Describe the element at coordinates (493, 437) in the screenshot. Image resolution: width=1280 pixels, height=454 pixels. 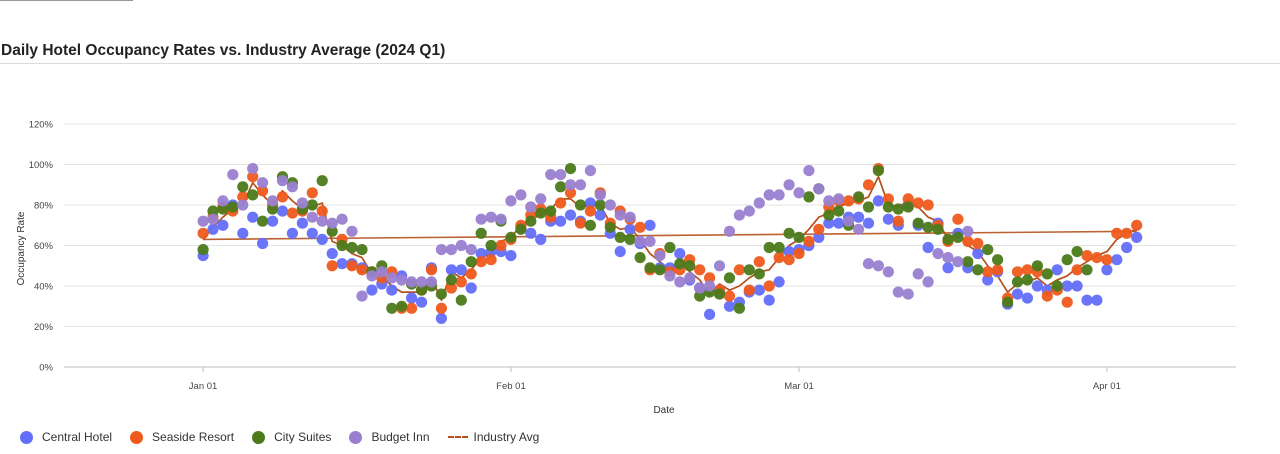
I see `legend-item-industry-avg: Industry Avg` at that location.